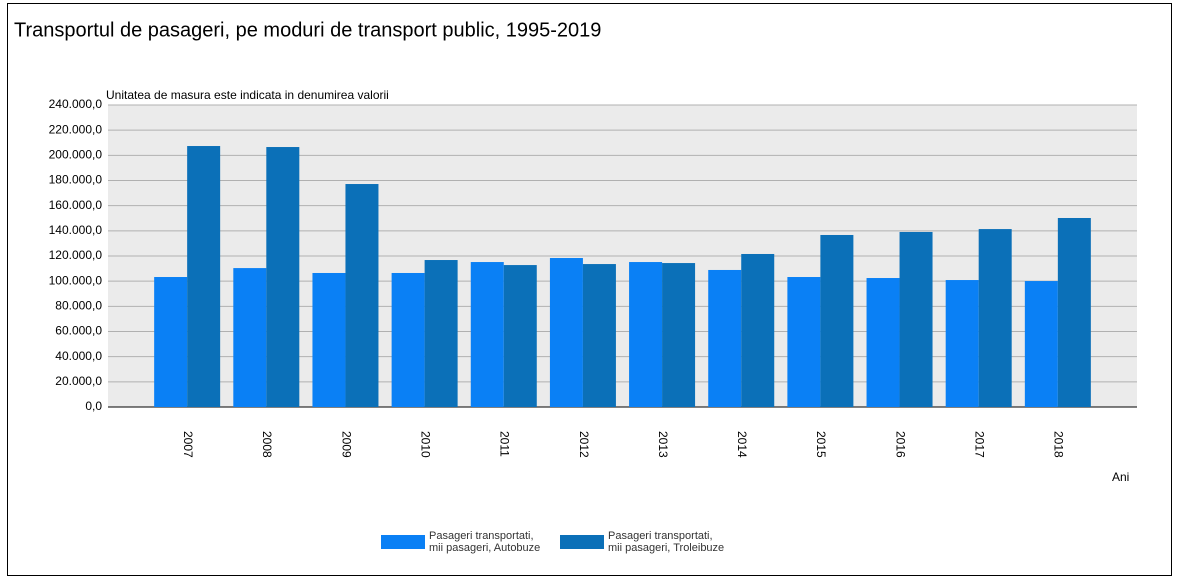  What do you see at coordinates (76, 155) in the screenshot?
I see `y-tick-label: 200.000,0` at bounding box center [76, 155].